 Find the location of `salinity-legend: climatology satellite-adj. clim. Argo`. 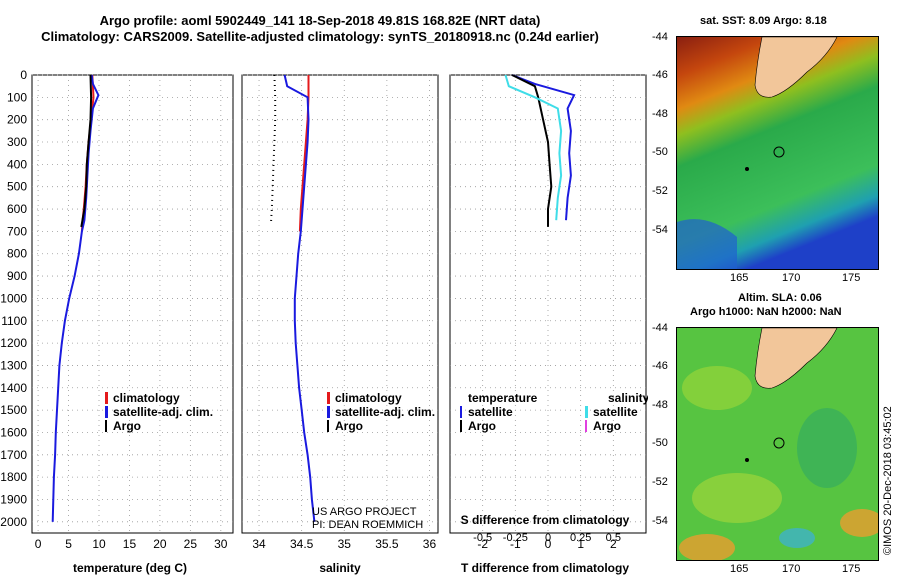

salinity-legend: climatology satellite-adj. clim. Argo is located at coordinates (381, 412).